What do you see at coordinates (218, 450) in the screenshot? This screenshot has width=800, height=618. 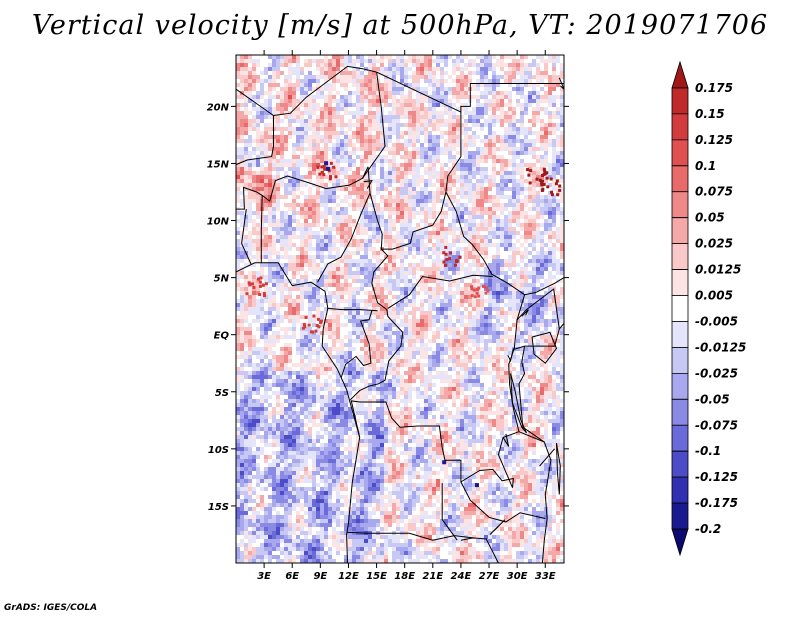 I see `y-tick-label: 10S` at bounding box center [218, 450].